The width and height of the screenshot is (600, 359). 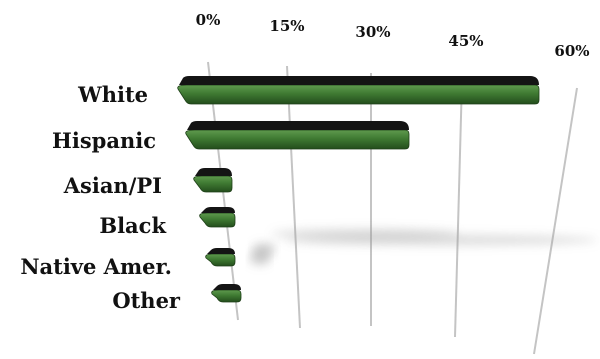 What do you see at coordinates (298, 125) in the screenshot?
I see `bar-cap-hispanic` at bounding box center [298, 125].